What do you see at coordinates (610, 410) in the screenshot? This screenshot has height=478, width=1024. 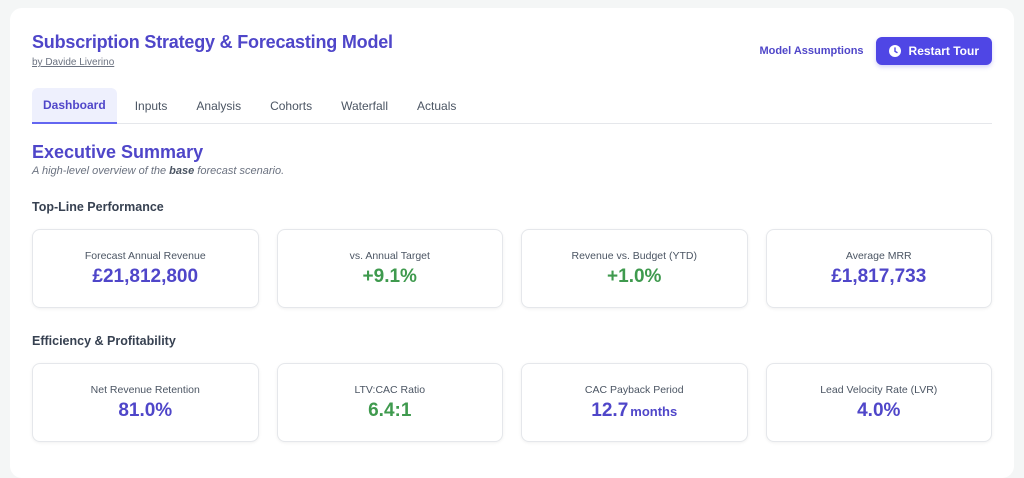 I see `kpi-value: 12.7` at bounding box center [610, 410].